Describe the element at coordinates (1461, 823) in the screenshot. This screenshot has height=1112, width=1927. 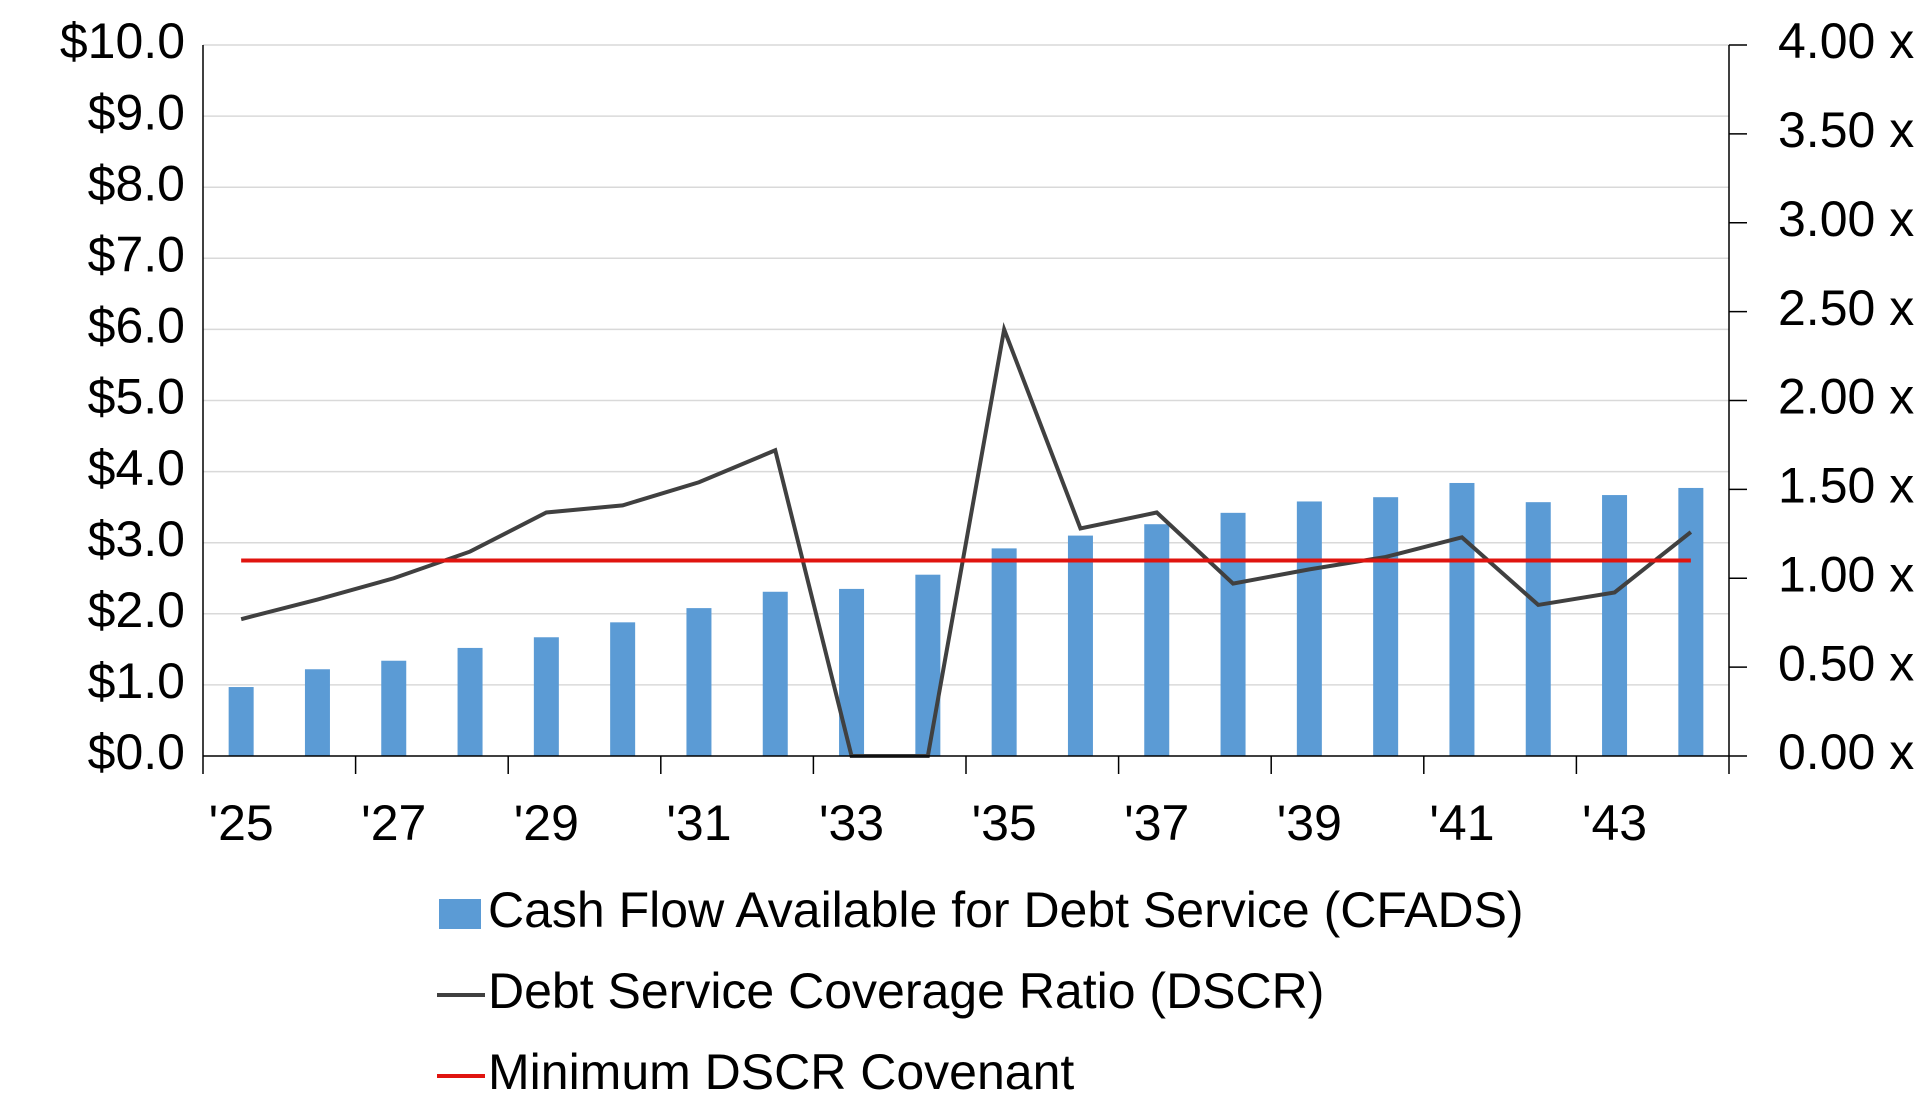
I see `x-axis-tick-label: '41` at that location.